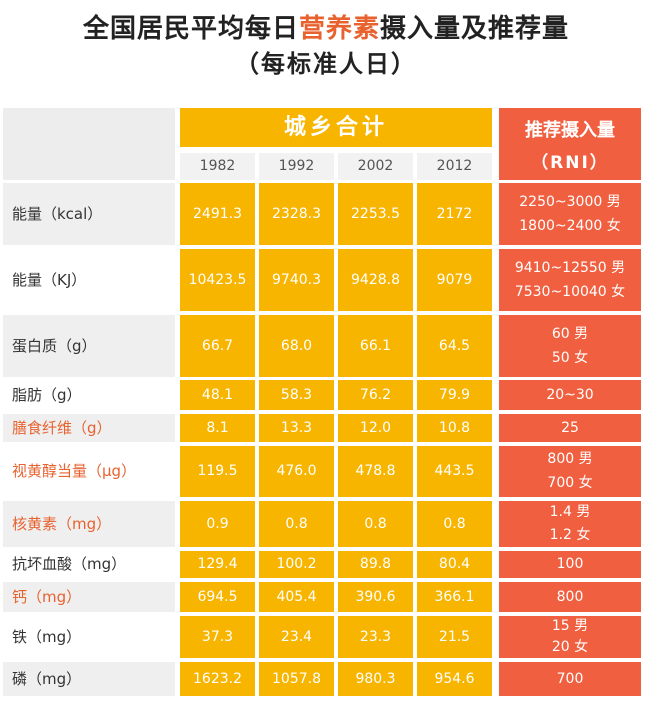 The width and height of the screenshot is (652, 703). I want to click on page-title: 全国居民平均每日营养素摄入量及推荐量, so click(326, 26).